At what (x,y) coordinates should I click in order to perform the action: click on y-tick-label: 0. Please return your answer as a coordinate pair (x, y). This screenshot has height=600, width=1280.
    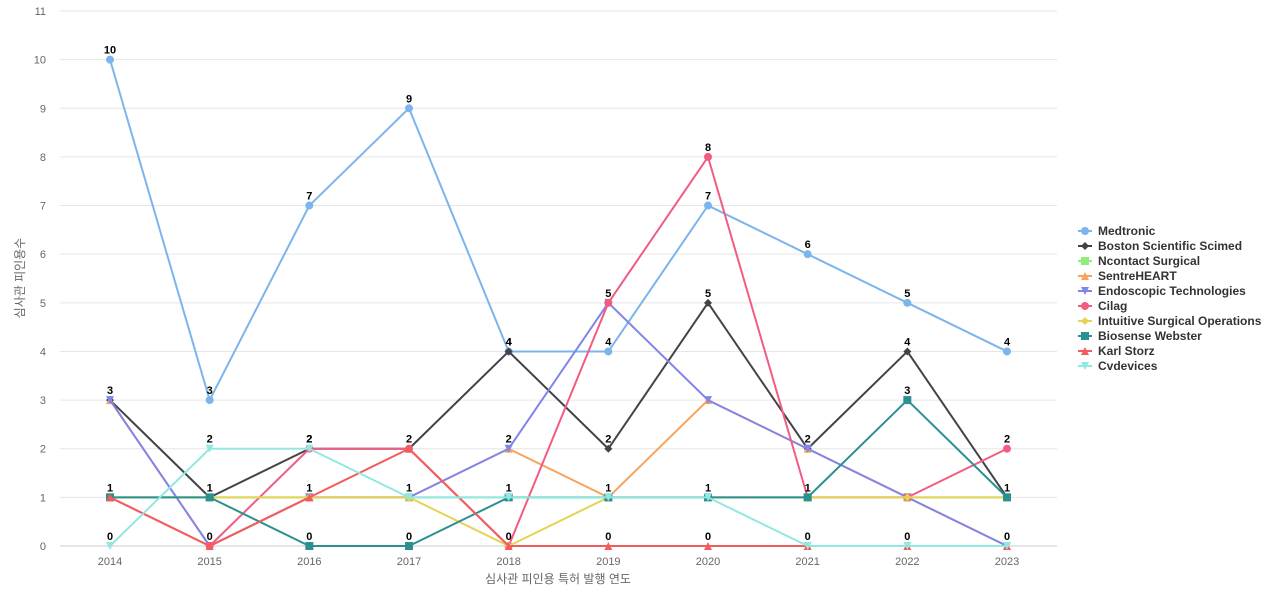
    Looking at the image, I should click on (43, 547).